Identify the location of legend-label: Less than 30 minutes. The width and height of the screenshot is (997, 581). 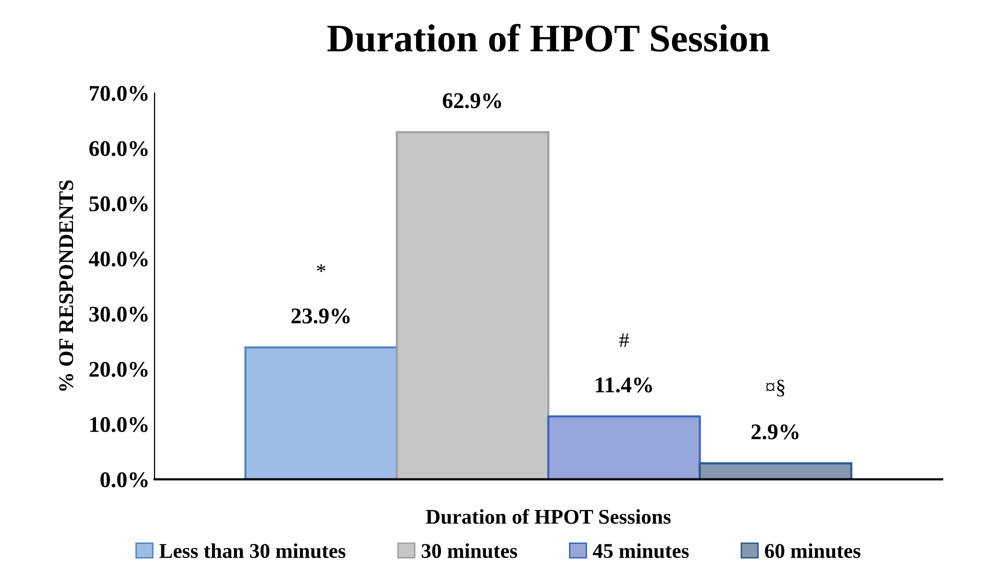
(252, 550).